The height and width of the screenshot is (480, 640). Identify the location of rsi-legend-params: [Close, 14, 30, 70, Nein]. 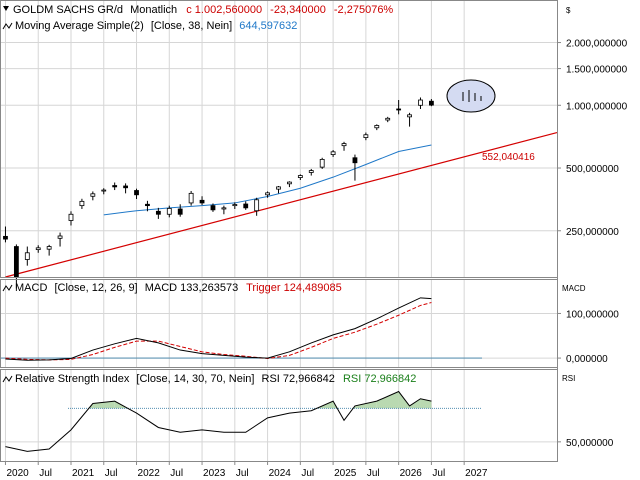
(195, 379).